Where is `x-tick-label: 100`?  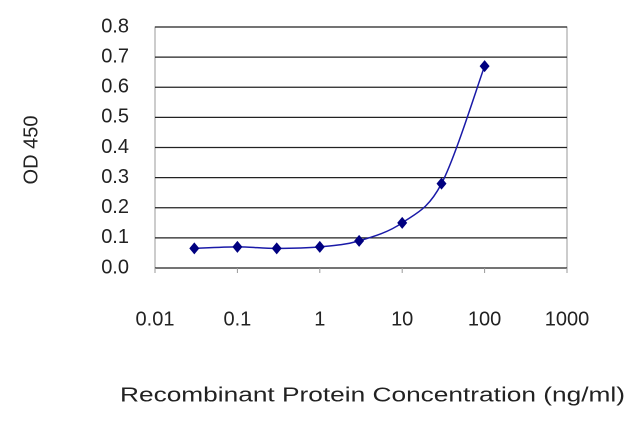 x-tick-label: 100 is located at coordinates (484, 319).